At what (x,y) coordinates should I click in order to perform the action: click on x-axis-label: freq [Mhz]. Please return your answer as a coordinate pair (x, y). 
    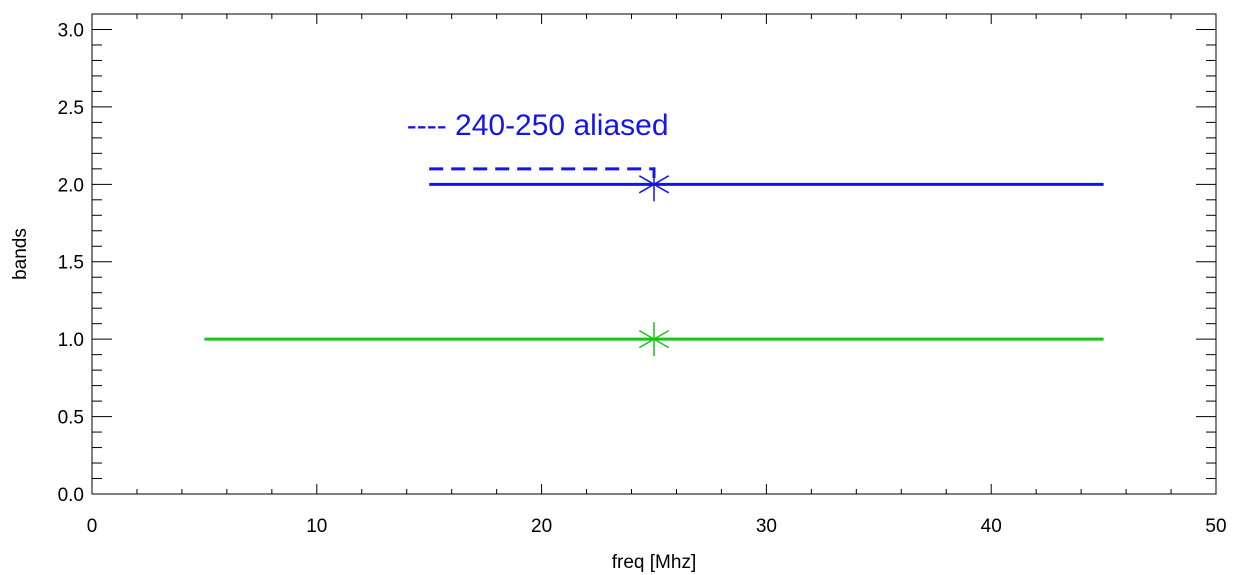
    Looking at the image, I should click on (654, 562).